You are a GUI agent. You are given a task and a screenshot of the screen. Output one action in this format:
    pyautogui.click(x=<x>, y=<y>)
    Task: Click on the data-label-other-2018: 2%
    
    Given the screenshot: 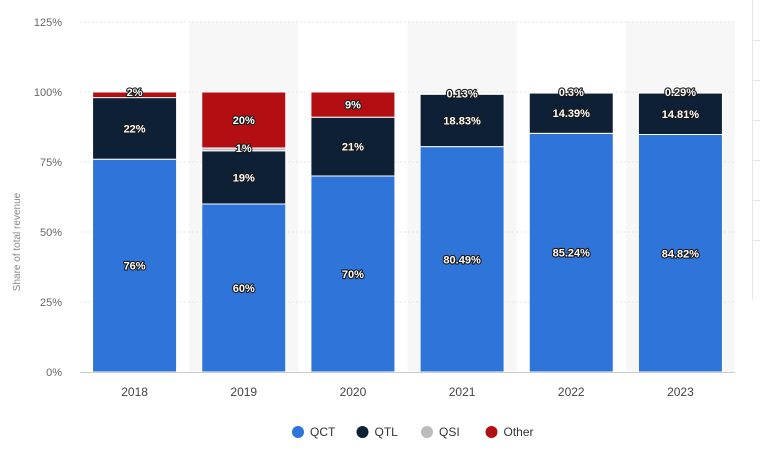 What is the action you would take?
    pyautogui.click(x=135, y=93)
    